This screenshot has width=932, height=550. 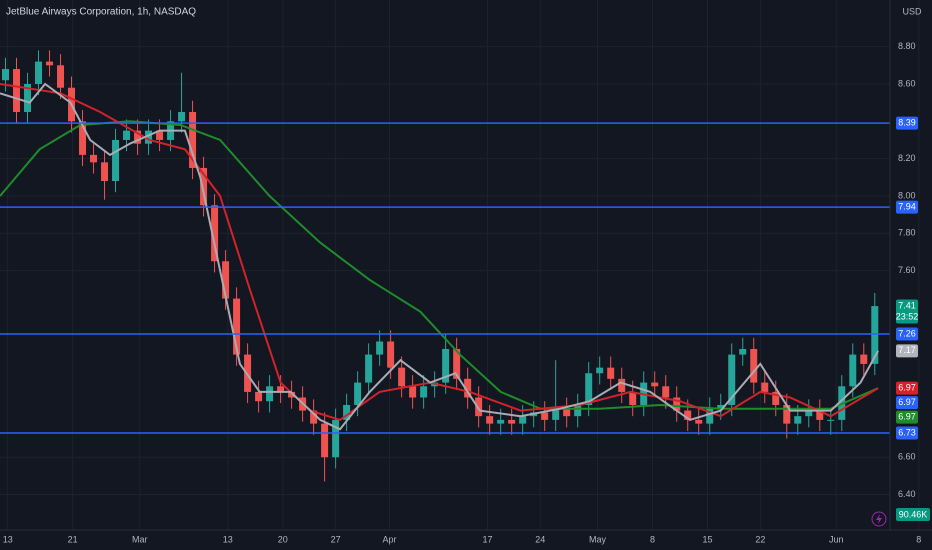 What do you see at coordinates (907, 316) in the screenshot?
I see `countdown: 23:52` at bounding box center [907, 316].